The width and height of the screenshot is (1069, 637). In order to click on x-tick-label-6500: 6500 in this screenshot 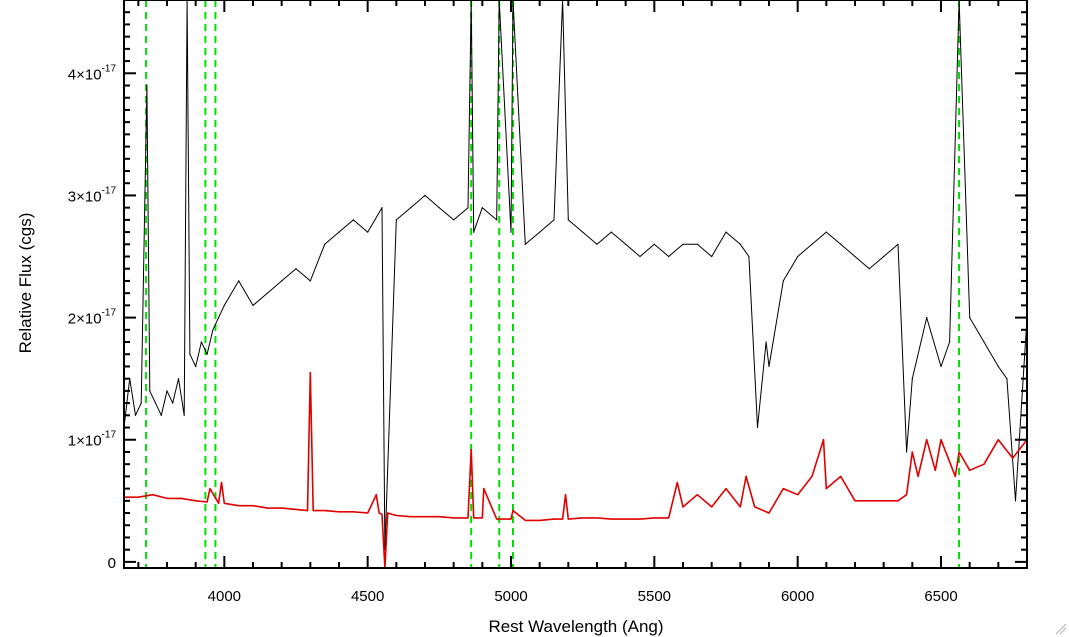, I will do `click(940, 596)`.